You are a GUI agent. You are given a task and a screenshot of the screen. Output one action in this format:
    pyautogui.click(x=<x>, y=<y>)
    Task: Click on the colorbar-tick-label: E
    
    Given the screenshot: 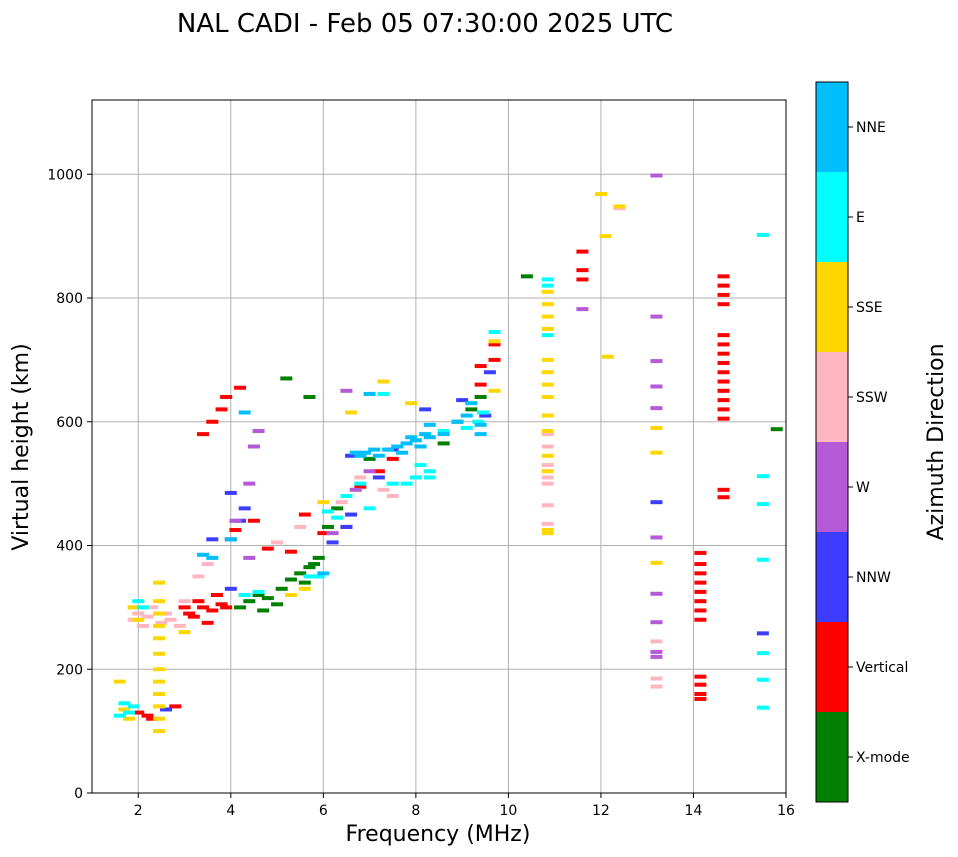 What is the action you would take?
    pyautogui.click(x=860, y=218)
    